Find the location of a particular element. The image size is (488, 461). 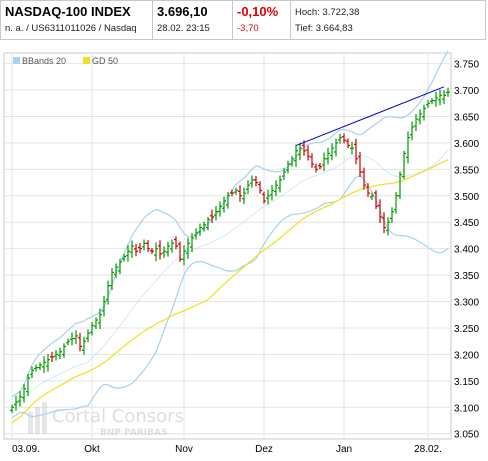

price-timestamp: 28.02. 23:15 is located at coordinates (183, 28).